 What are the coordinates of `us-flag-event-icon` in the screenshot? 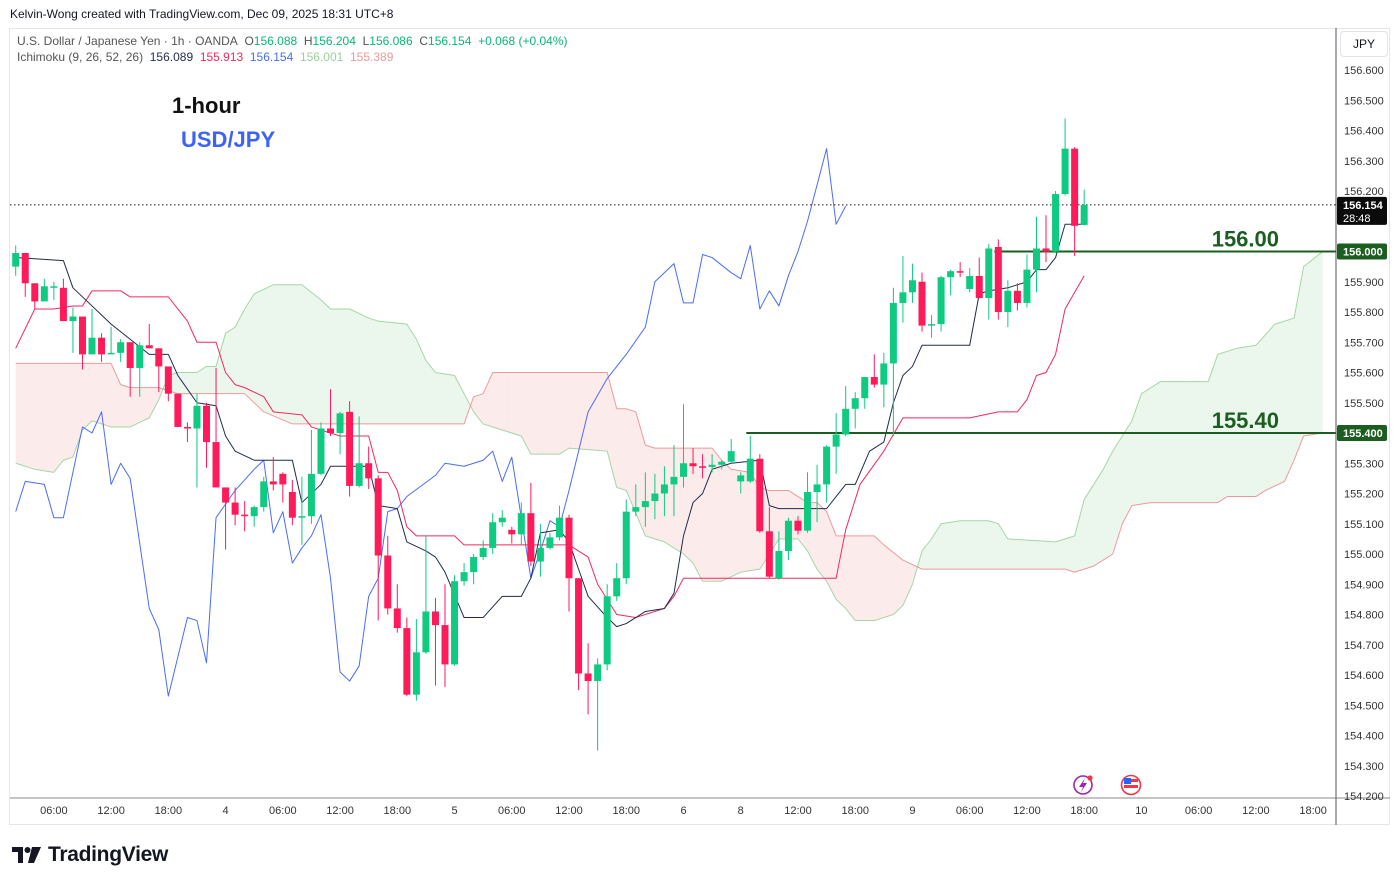 It's located at (1131, 785).